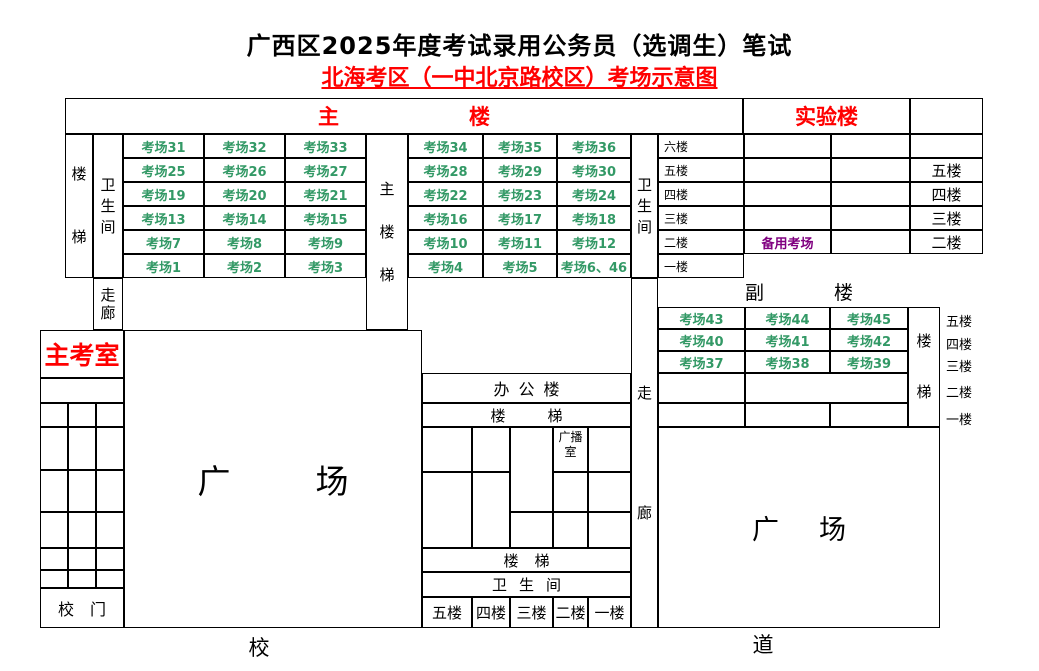 This screenshot has width=1039, height=671. Describe the element at coordinates (570, 449) in the screenshot. I see `broadcast-room-cell: 广播室` at that location.